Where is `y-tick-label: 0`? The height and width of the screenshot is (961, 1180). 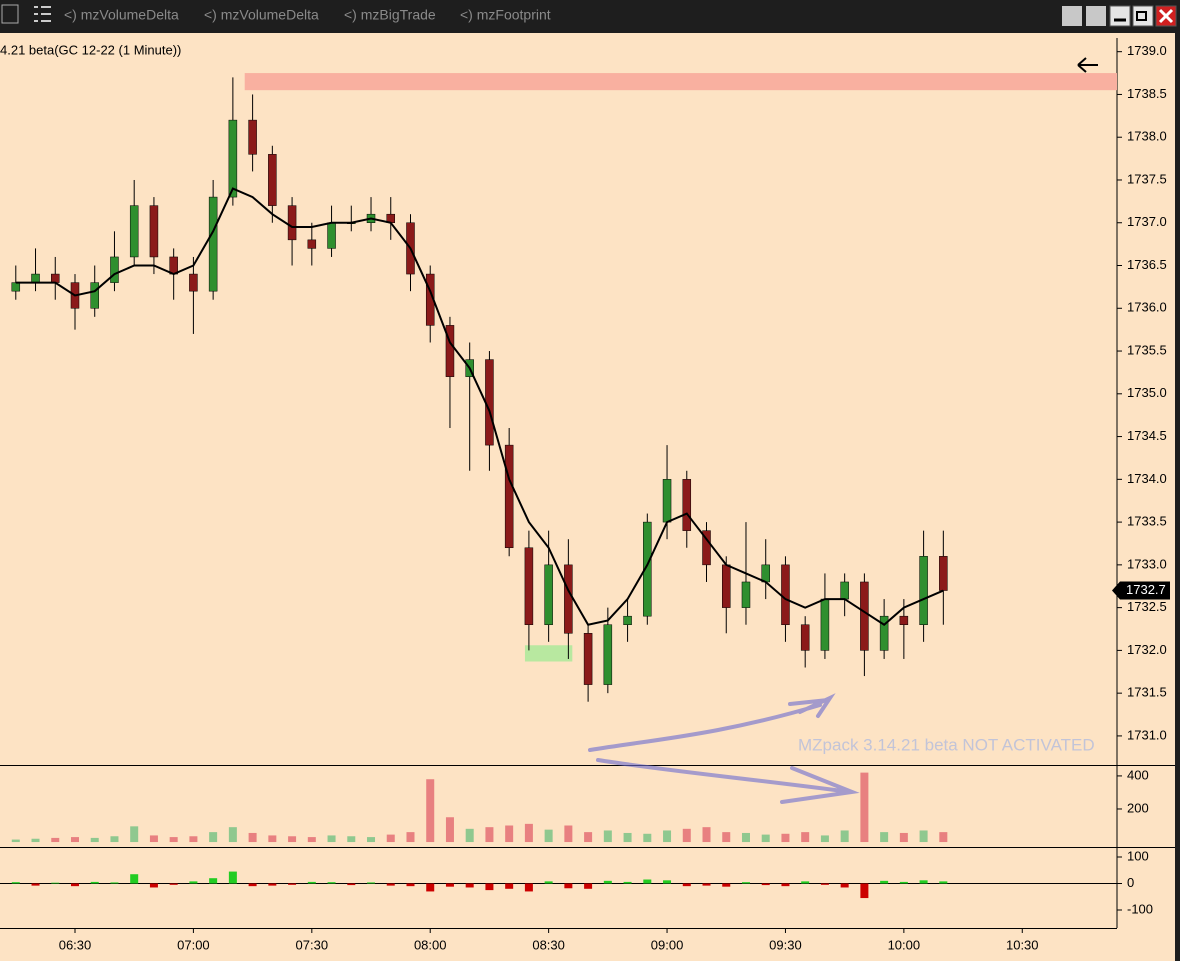
y-tick-label: 0 is located at coordinates (1130, 882).